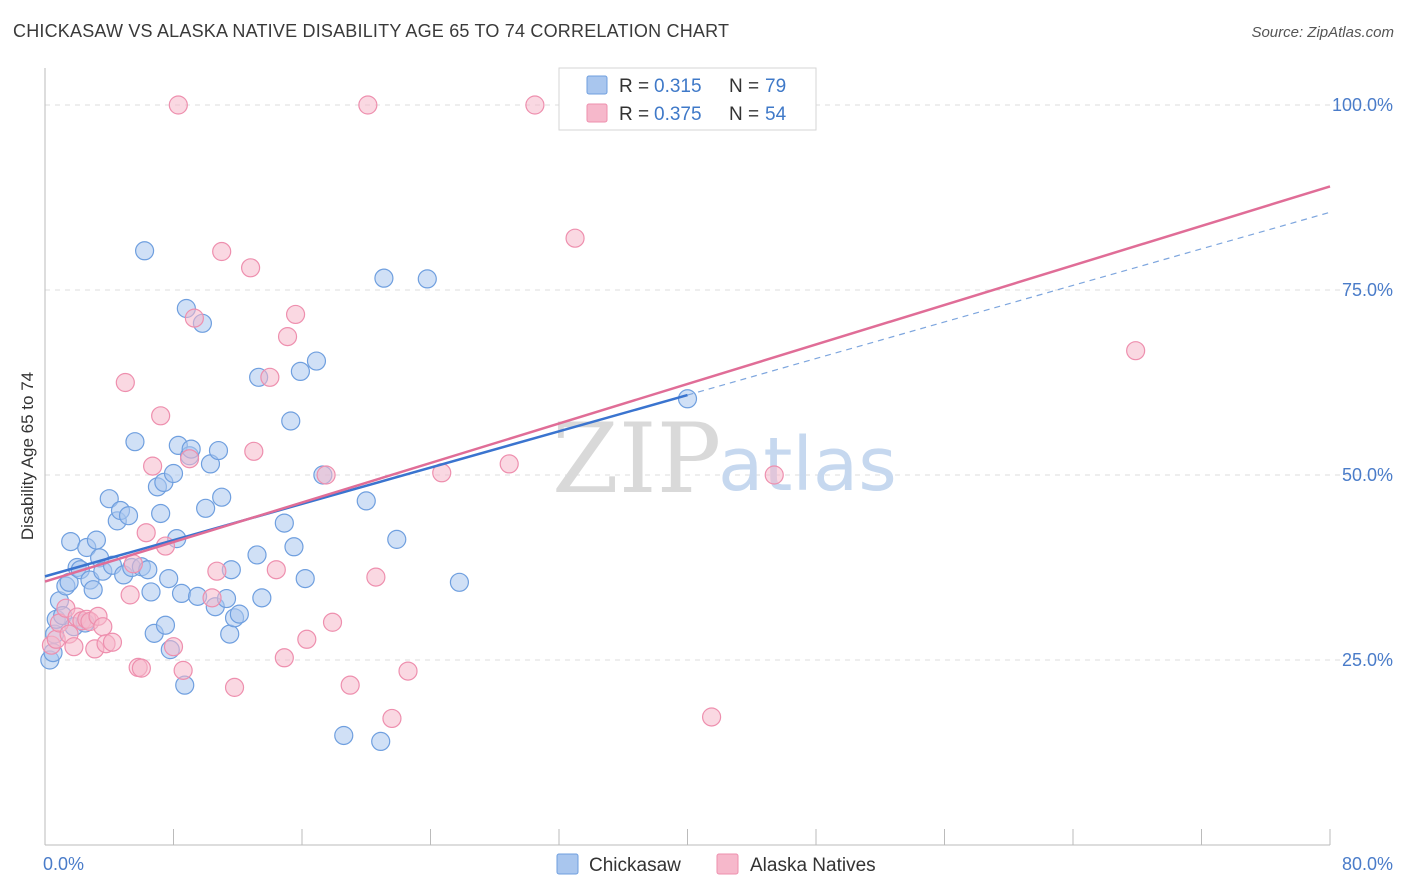 The width and height of the screenshot is (1406, 892). What do you see at coordinates (687, 837) in the screenshot?
I see `x-ticks` at bounding box center [687, 837].